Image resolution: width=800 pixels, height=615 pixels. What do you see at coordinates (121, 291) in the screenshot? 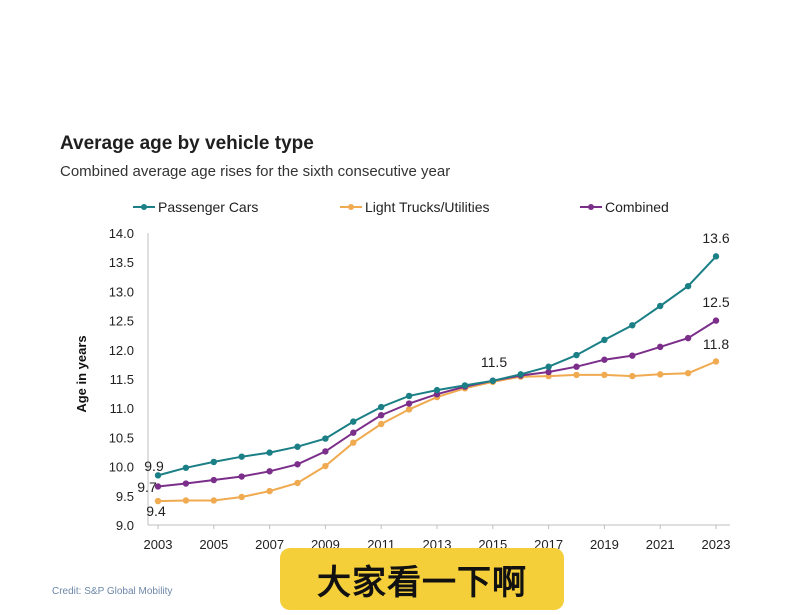
I see `y-tick-label-8: 13.0` at bounding box center [121, 291].